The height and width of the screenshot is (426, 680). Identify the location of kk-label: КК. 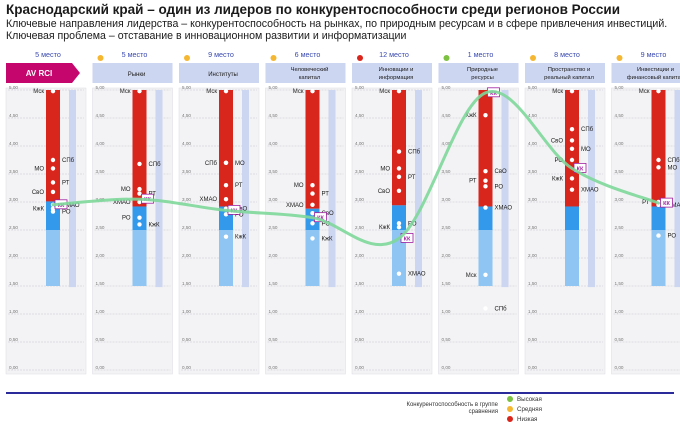
(407, 239).